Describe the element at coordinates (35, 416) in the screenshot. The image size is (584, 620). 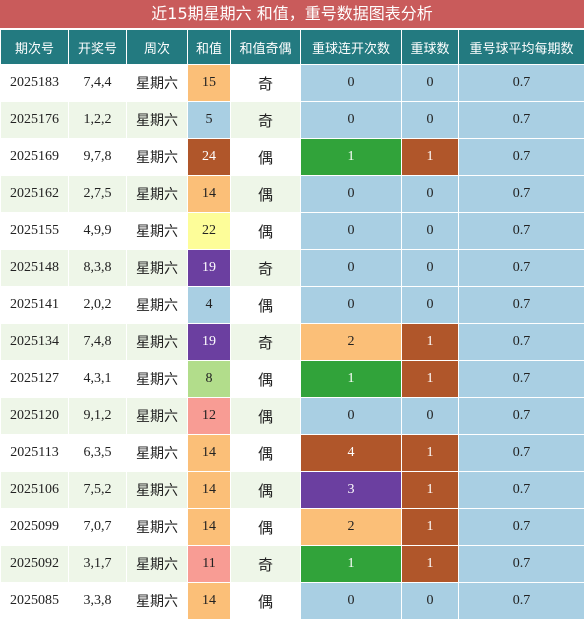
I see `cell-period: 2025120` at that location.